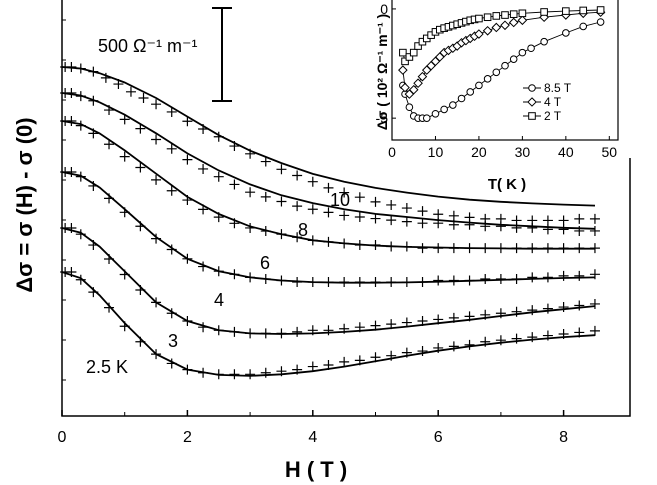 Image resolution: width=657 pixels, height=485 pixels. I want to click on x-tick-label: 4, so click(312, 437).